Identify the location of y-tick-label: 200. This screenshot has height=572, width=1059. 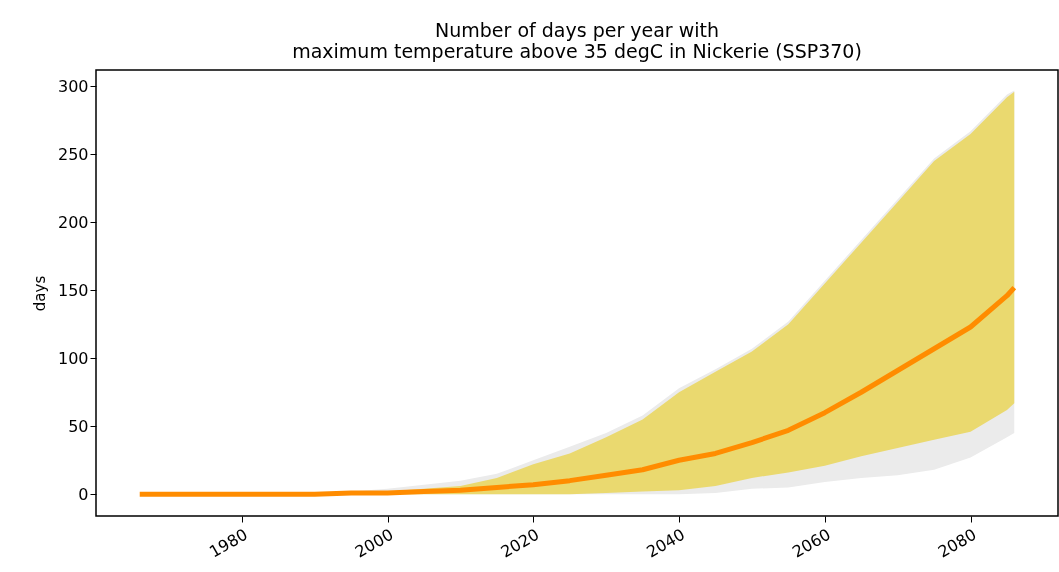
(73, 222).